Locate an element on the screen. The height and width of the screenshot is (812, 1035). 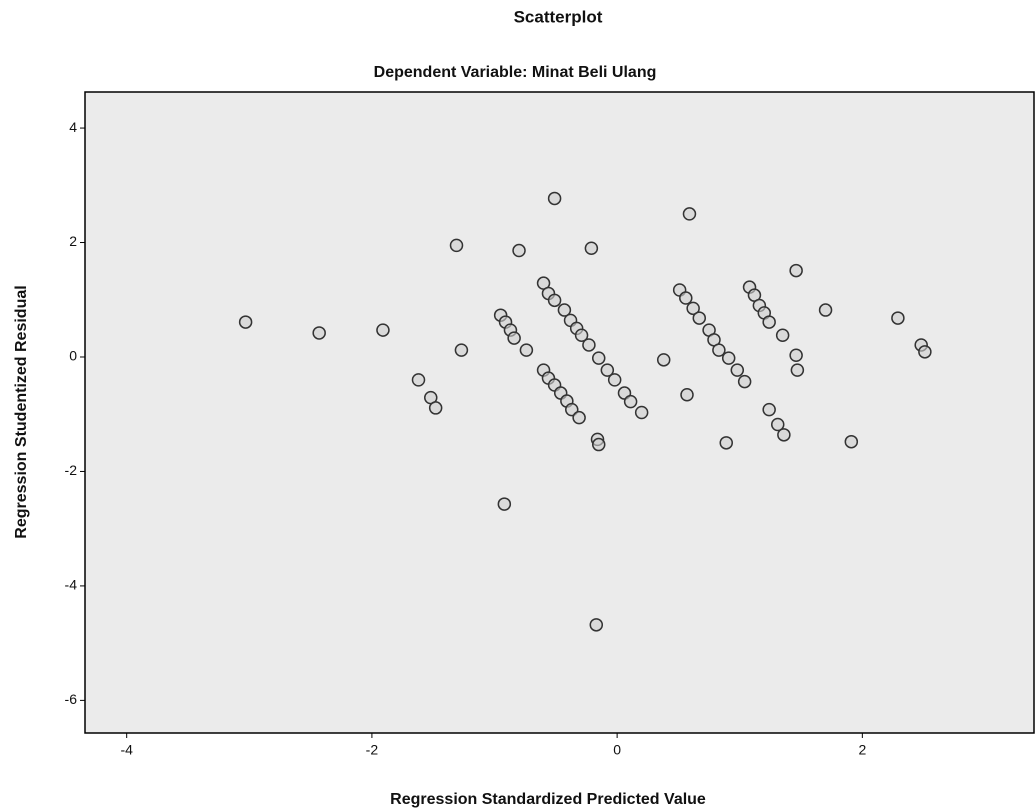
chart-title: Scatterplot is located at coordinates (558, 16).